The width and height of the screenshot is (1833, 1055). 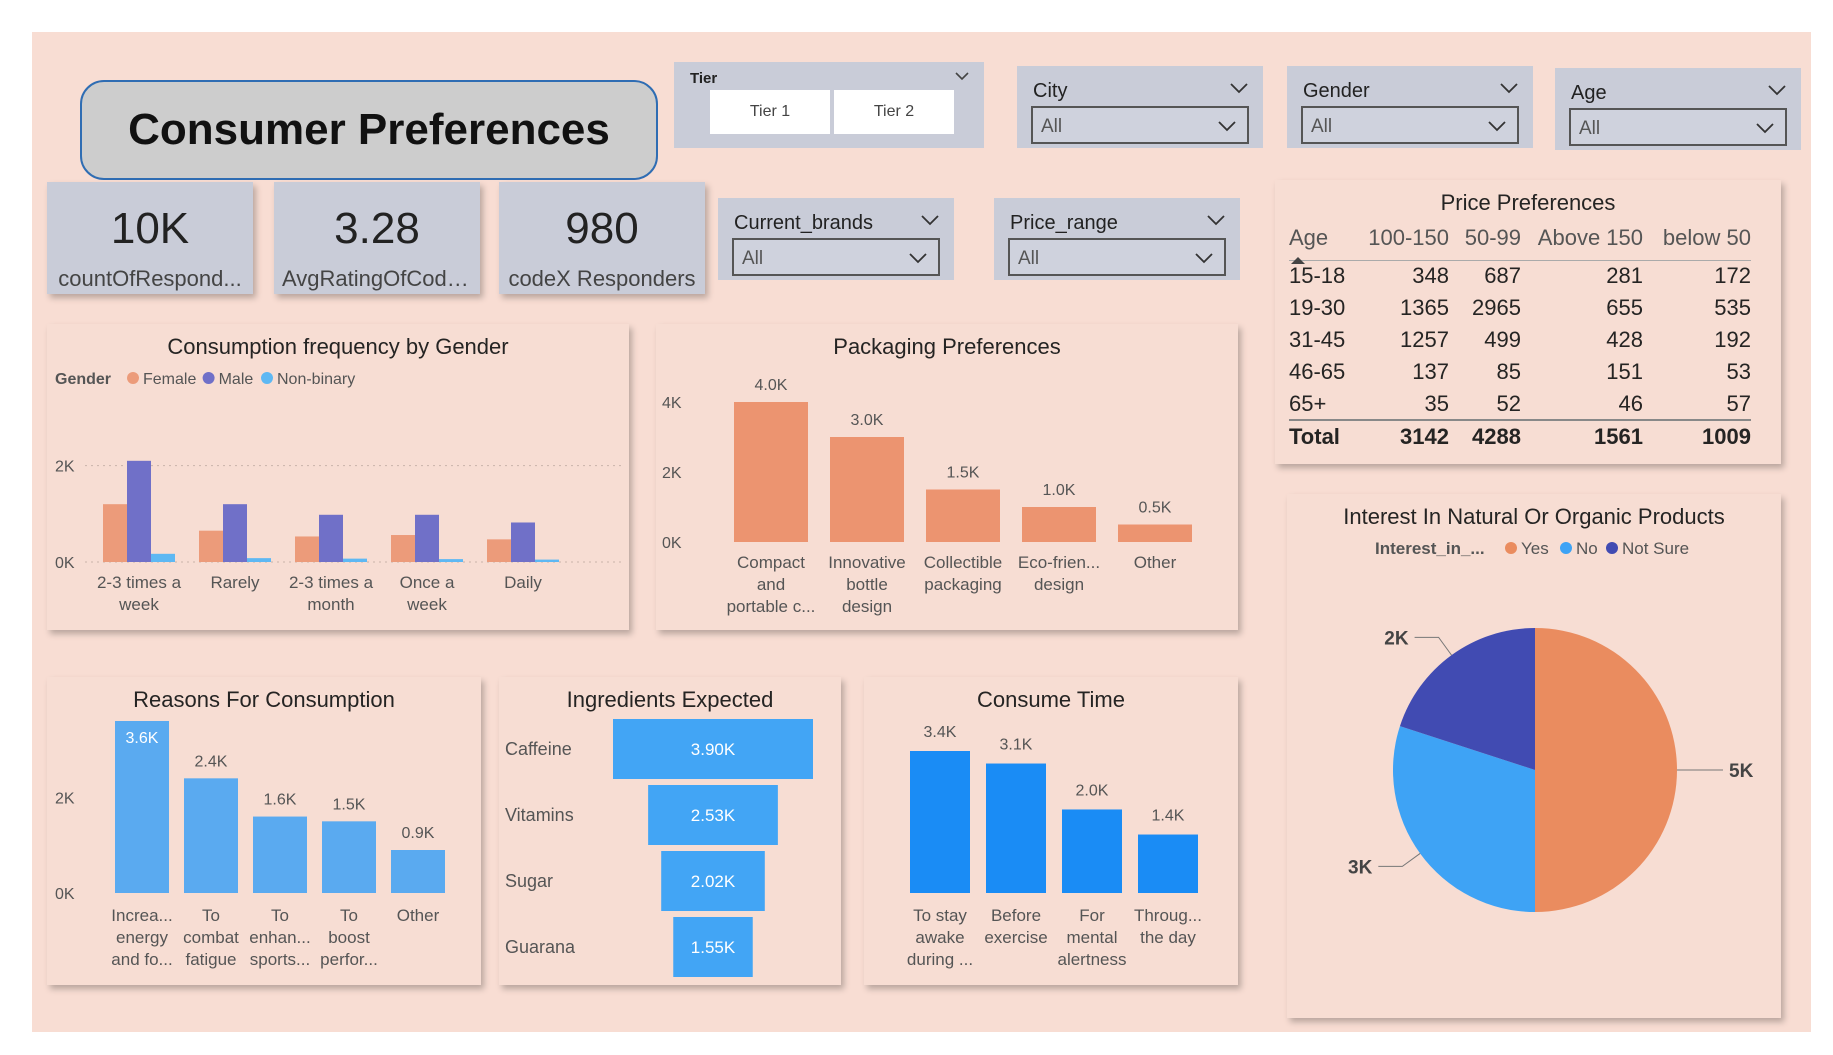 What do you see at coordinates (142, 738) in the screenshot?
I see `data-label: 3.6K` at bounding box center [142, 738].